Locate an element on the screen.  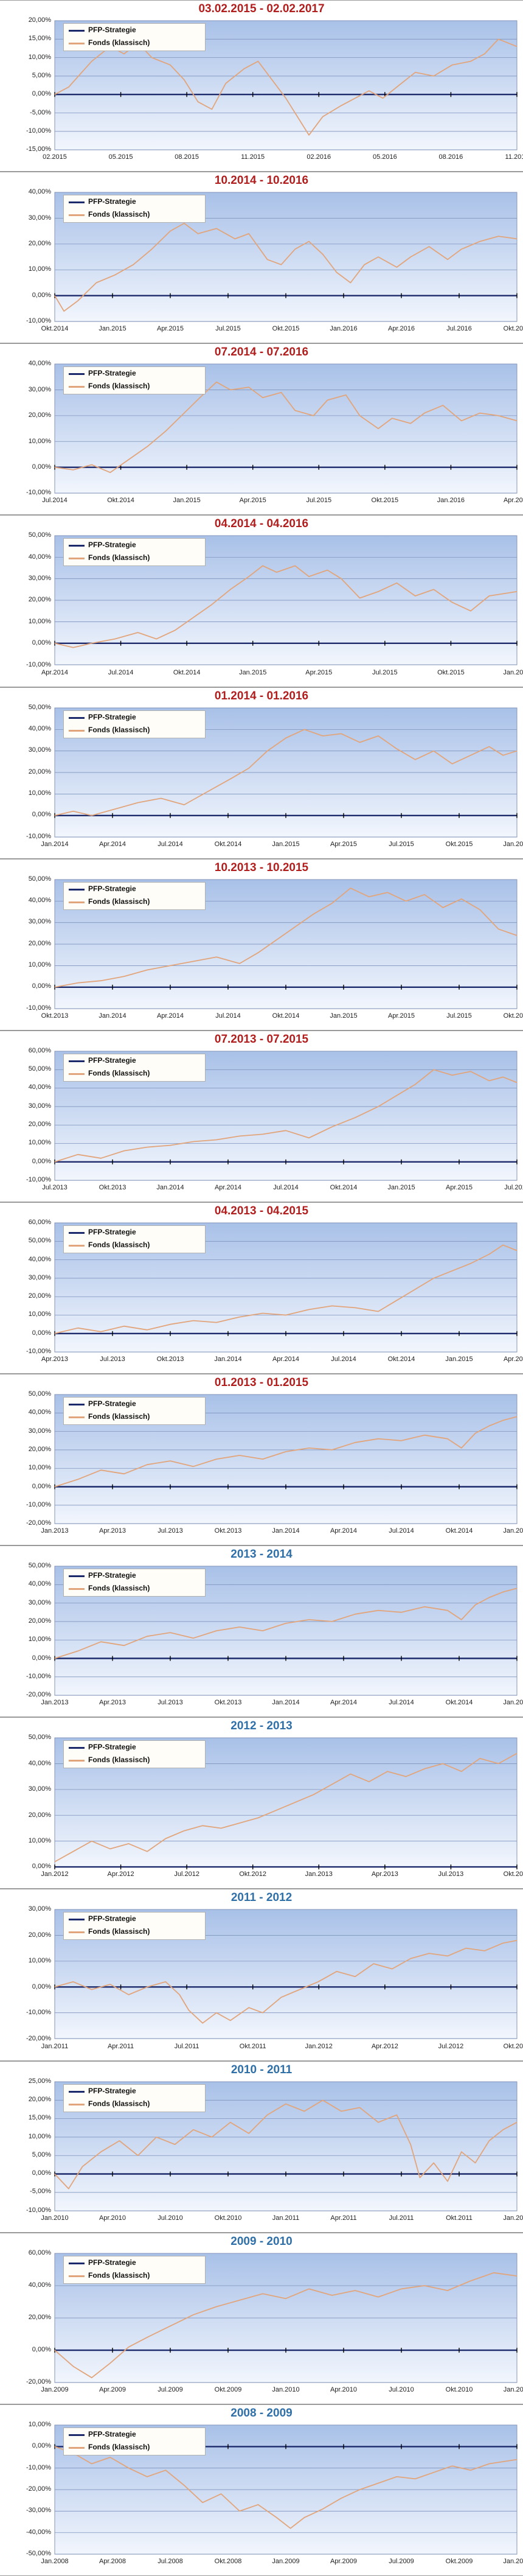
x-tick-label: Okt.2012 is located at coordinates (253, 1874).